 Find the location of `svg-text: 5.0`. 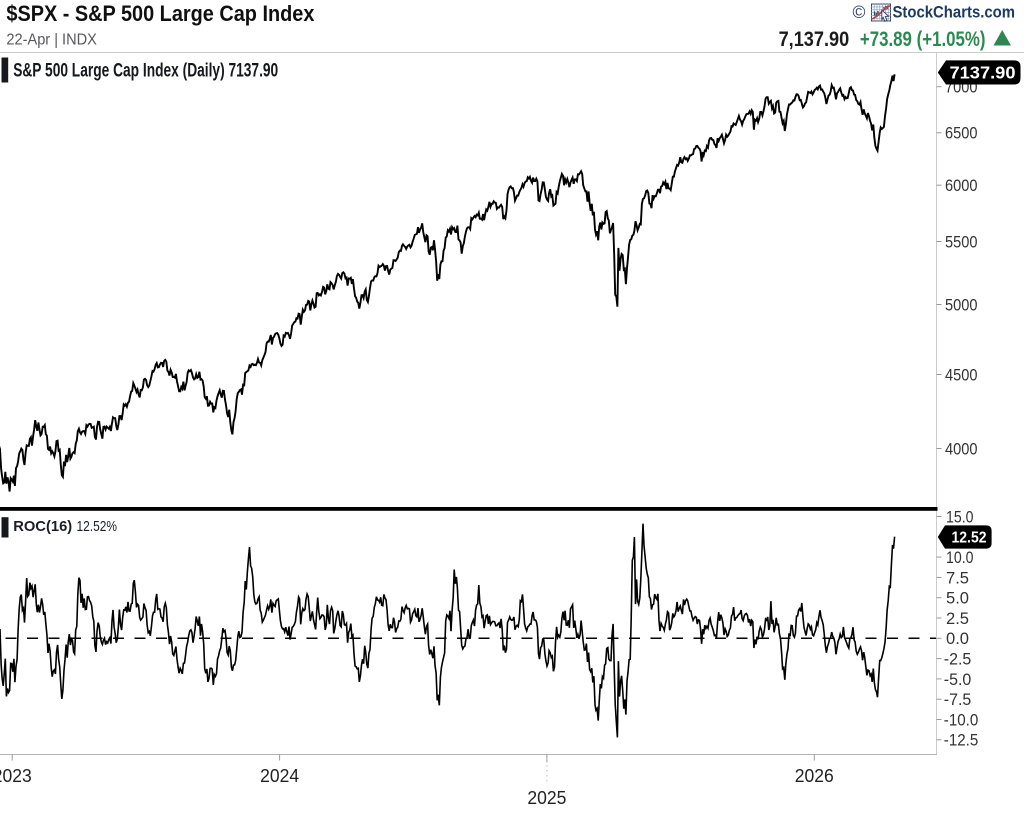

svg-text: 5.0 is located at coordinates (957, 599).